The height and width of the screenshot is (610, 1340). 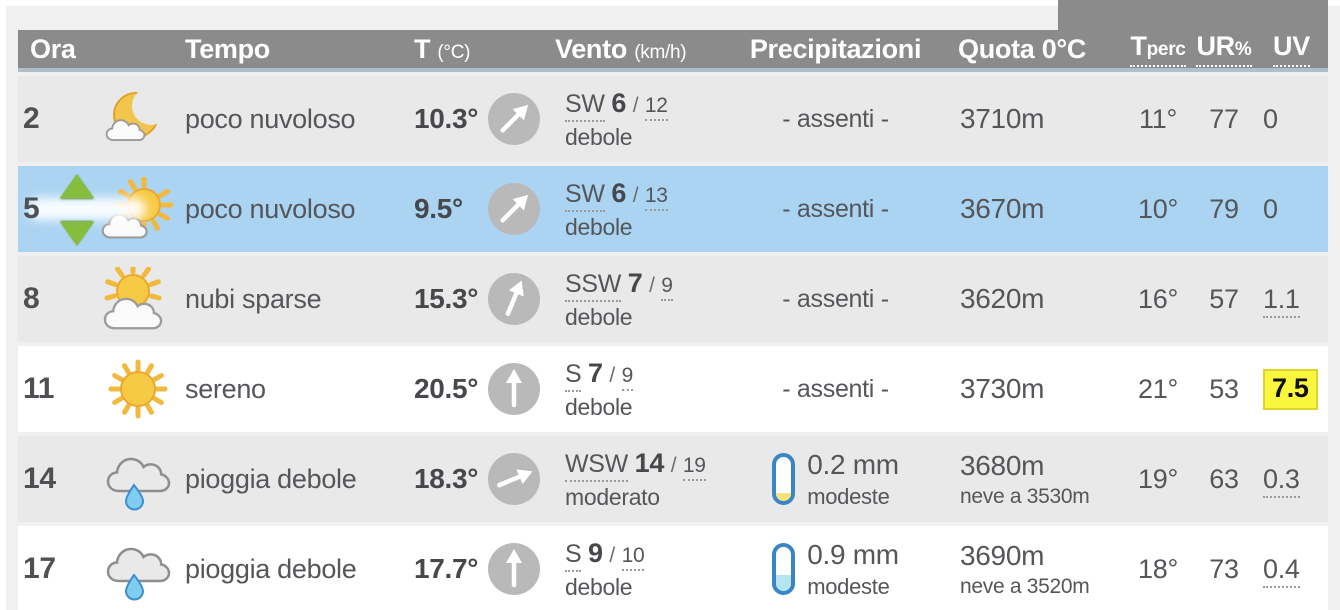 I want to click on top-right-tab, so click(x=1193, y=17).